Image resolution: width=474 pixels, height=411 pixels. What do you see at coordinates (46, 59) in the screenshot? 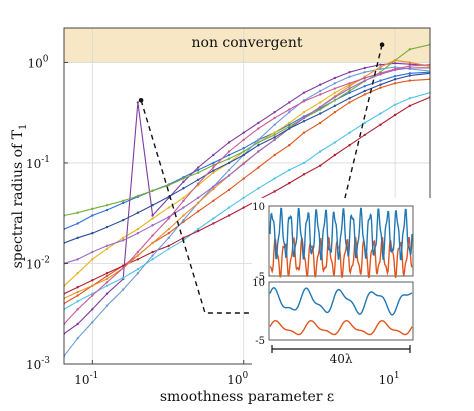
I see `y-tick-exponent: 0` at bounding box center [46, 59].